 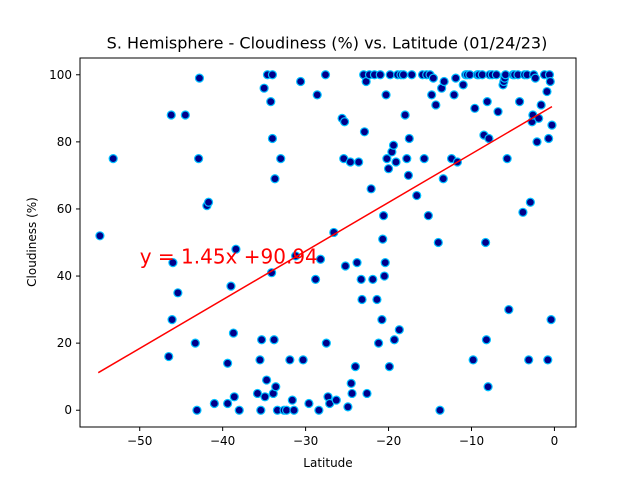 What do you see at coordinates (388, 441) in the screenshot?
I see `x-tick-label: −20` at bounding box center [388, 441].